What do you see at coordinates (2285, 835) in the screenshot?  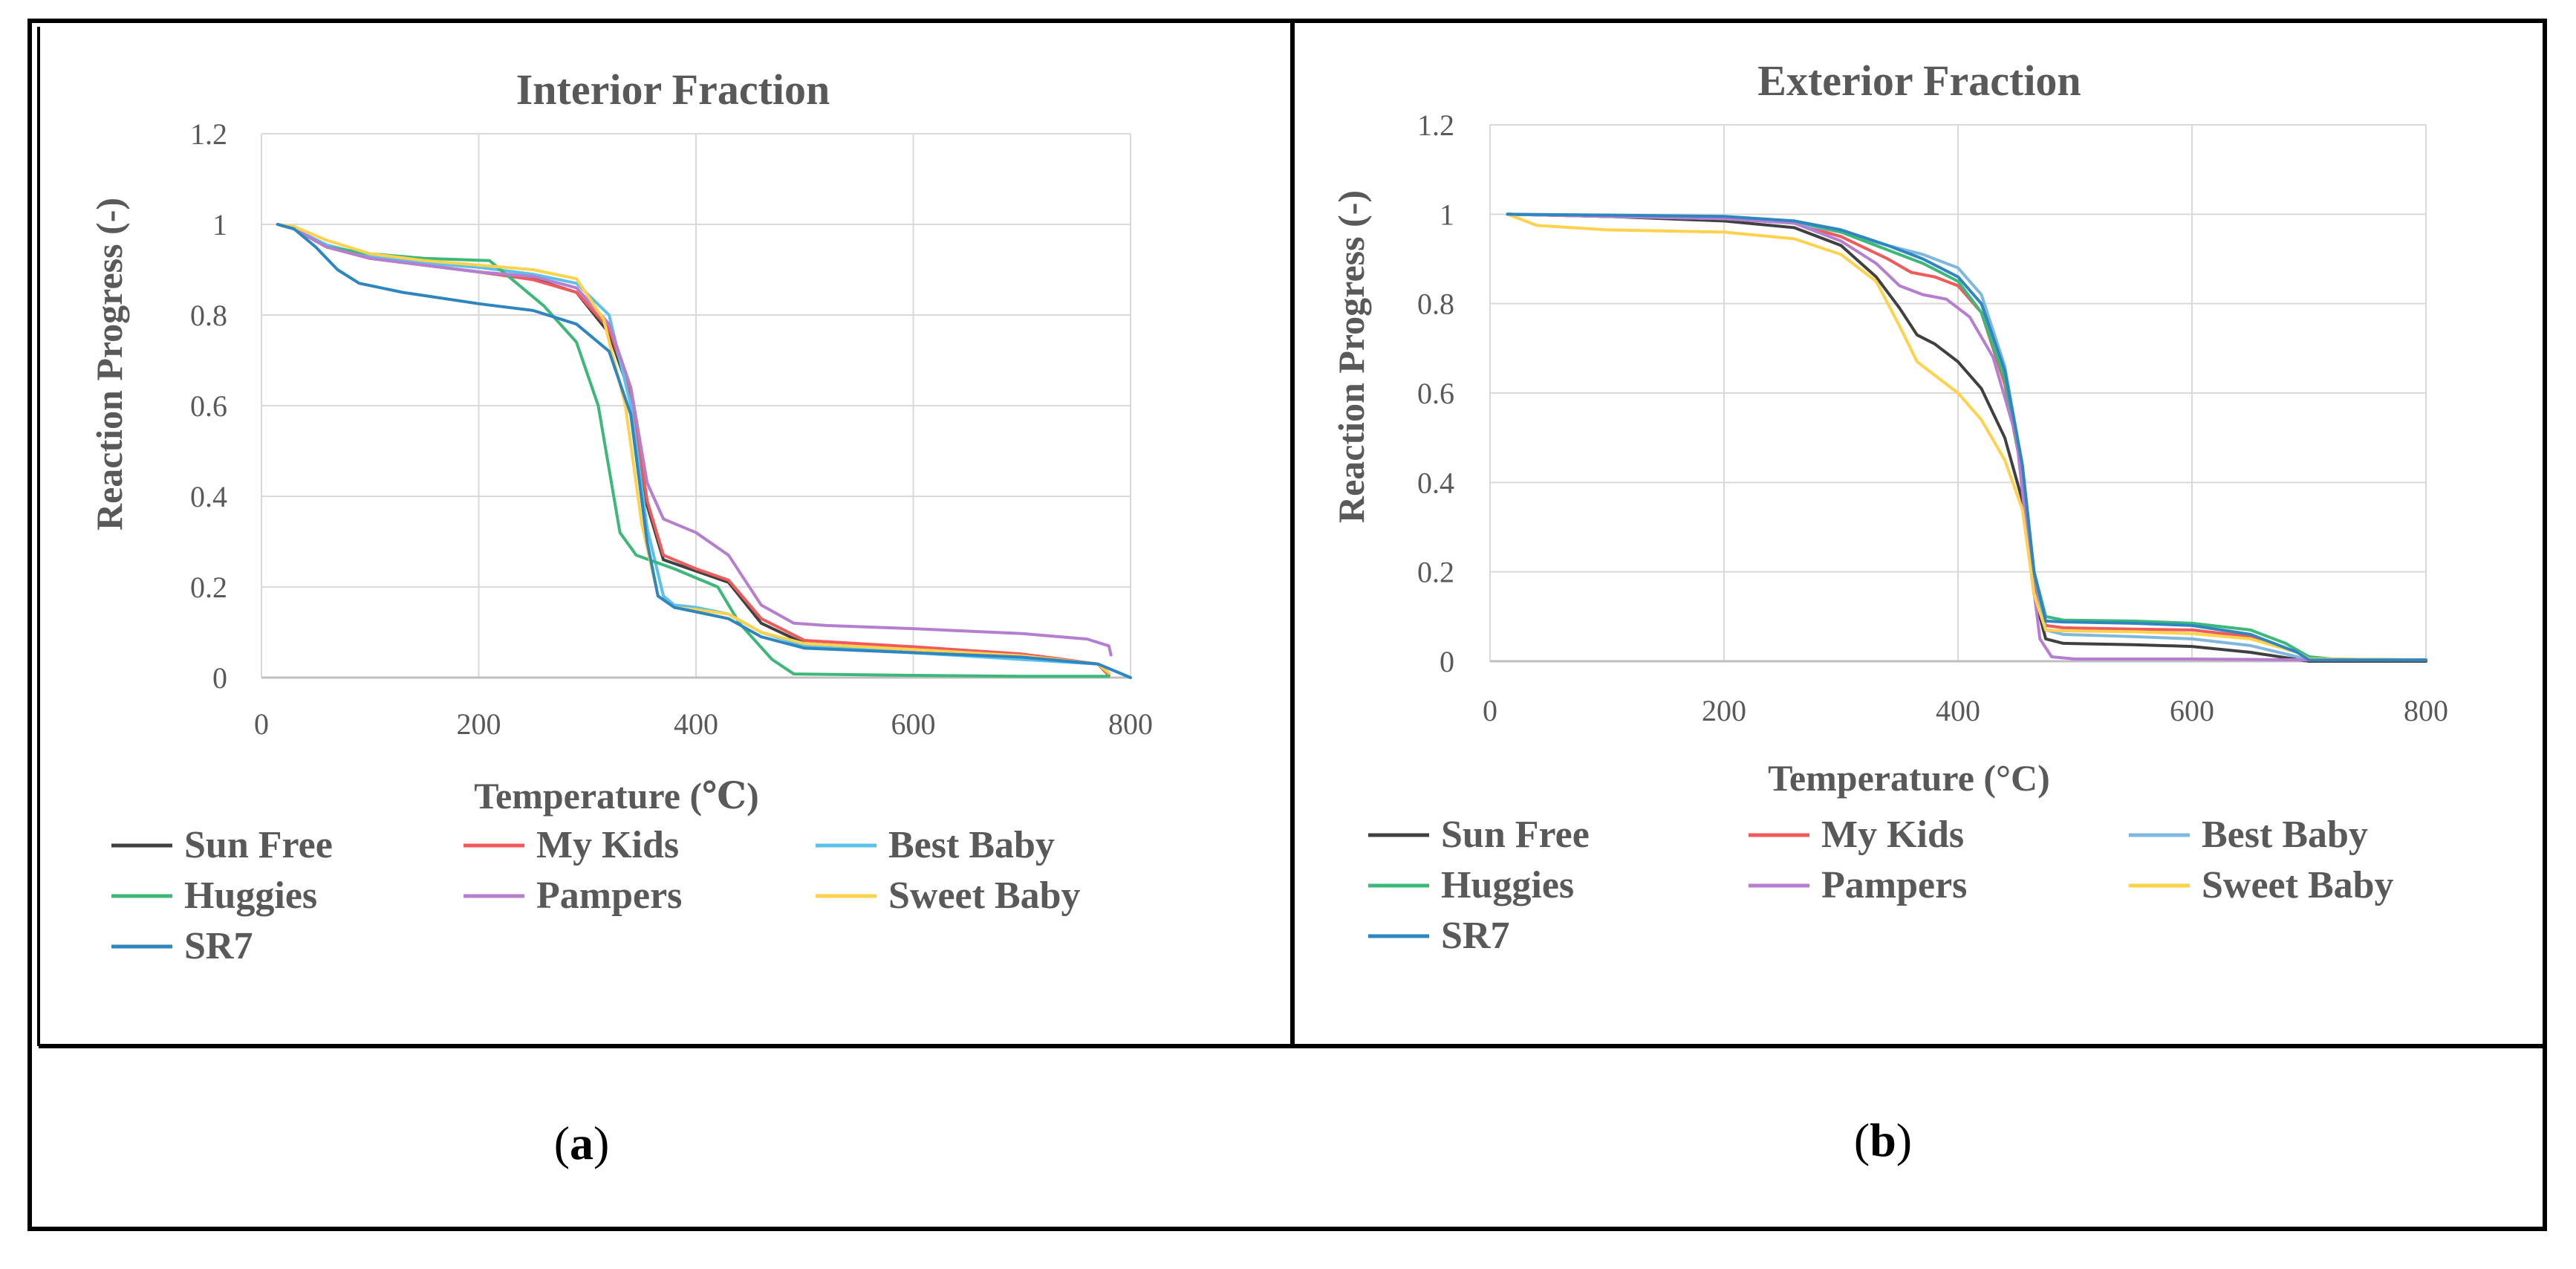 I see `chart-b-legend-label-best-baby: Best Baby` at bounding box center [2285, 835].